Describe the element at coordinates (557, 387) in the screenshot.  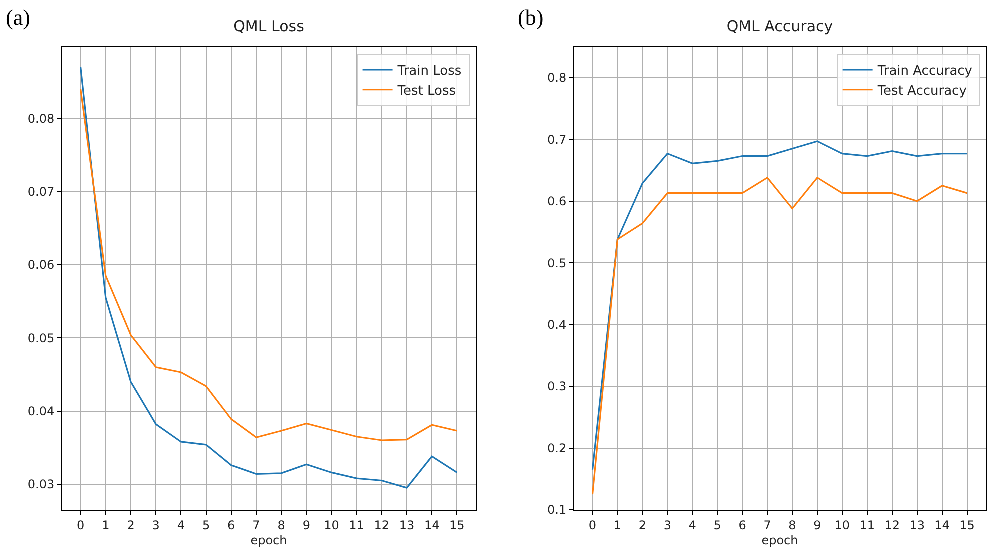
I see `y-tick-label: 0.3` at that location.